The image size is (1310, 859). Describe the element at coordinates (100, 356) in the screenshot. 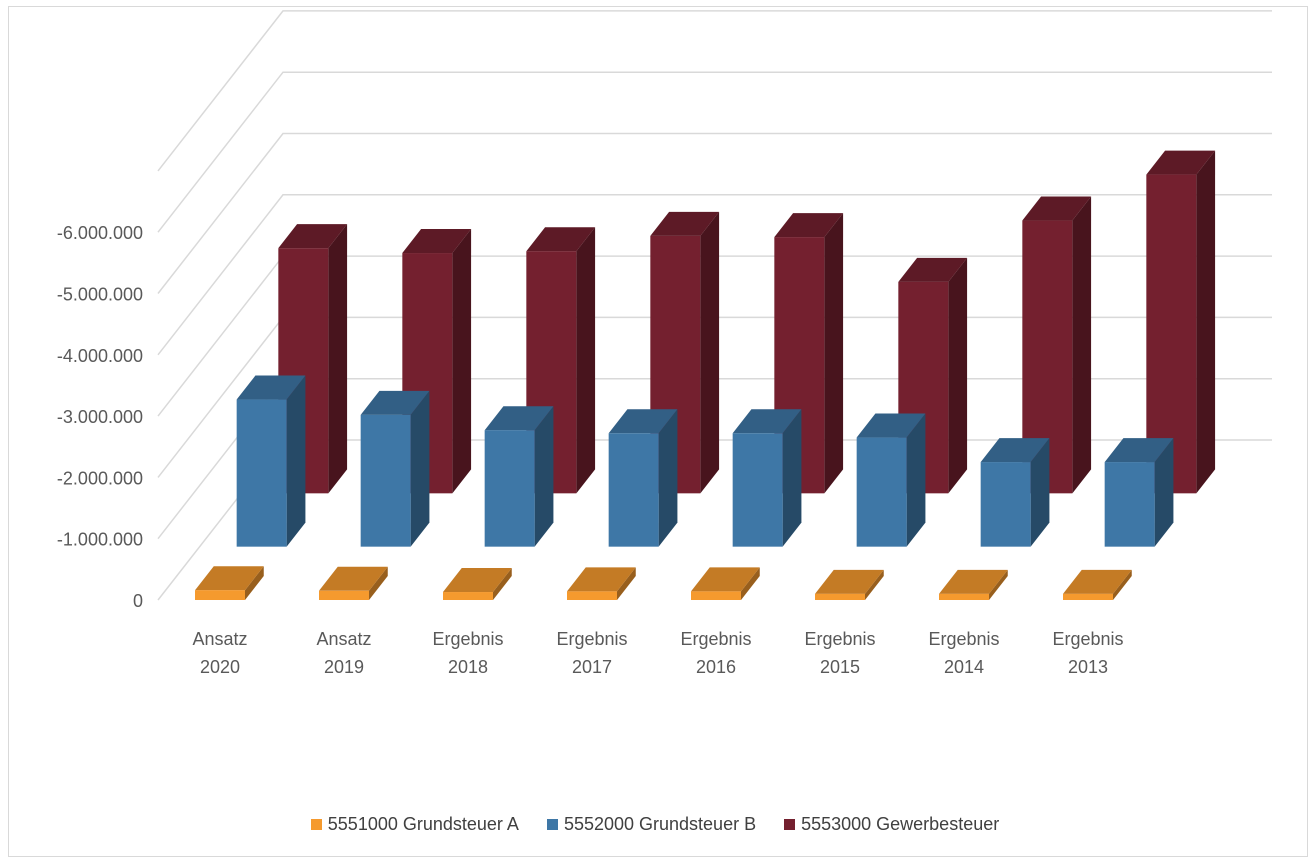

I see `y-tick-label: -4.000.000` at that location.